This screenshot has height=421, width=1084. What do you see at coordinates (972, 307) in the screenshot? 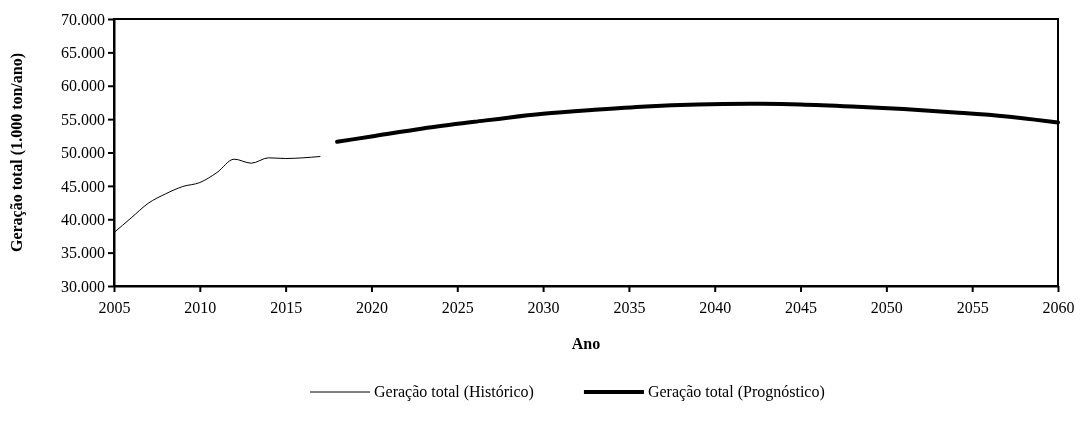
I see `x-tick-label: 2055` at bounding box center [972, 307].